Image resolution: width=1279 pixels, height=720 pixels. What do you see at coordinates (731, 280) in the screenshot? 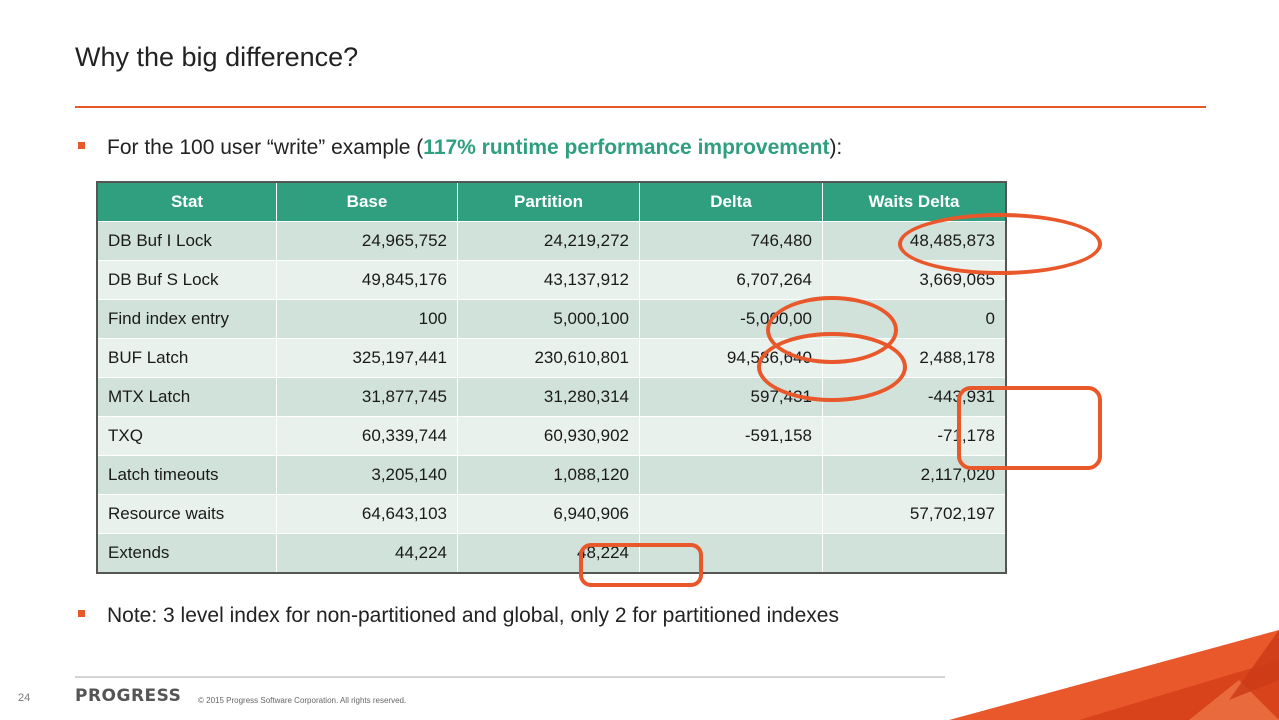
I see `cell-delta: 6,707,264` at bounding box center [731, 280].